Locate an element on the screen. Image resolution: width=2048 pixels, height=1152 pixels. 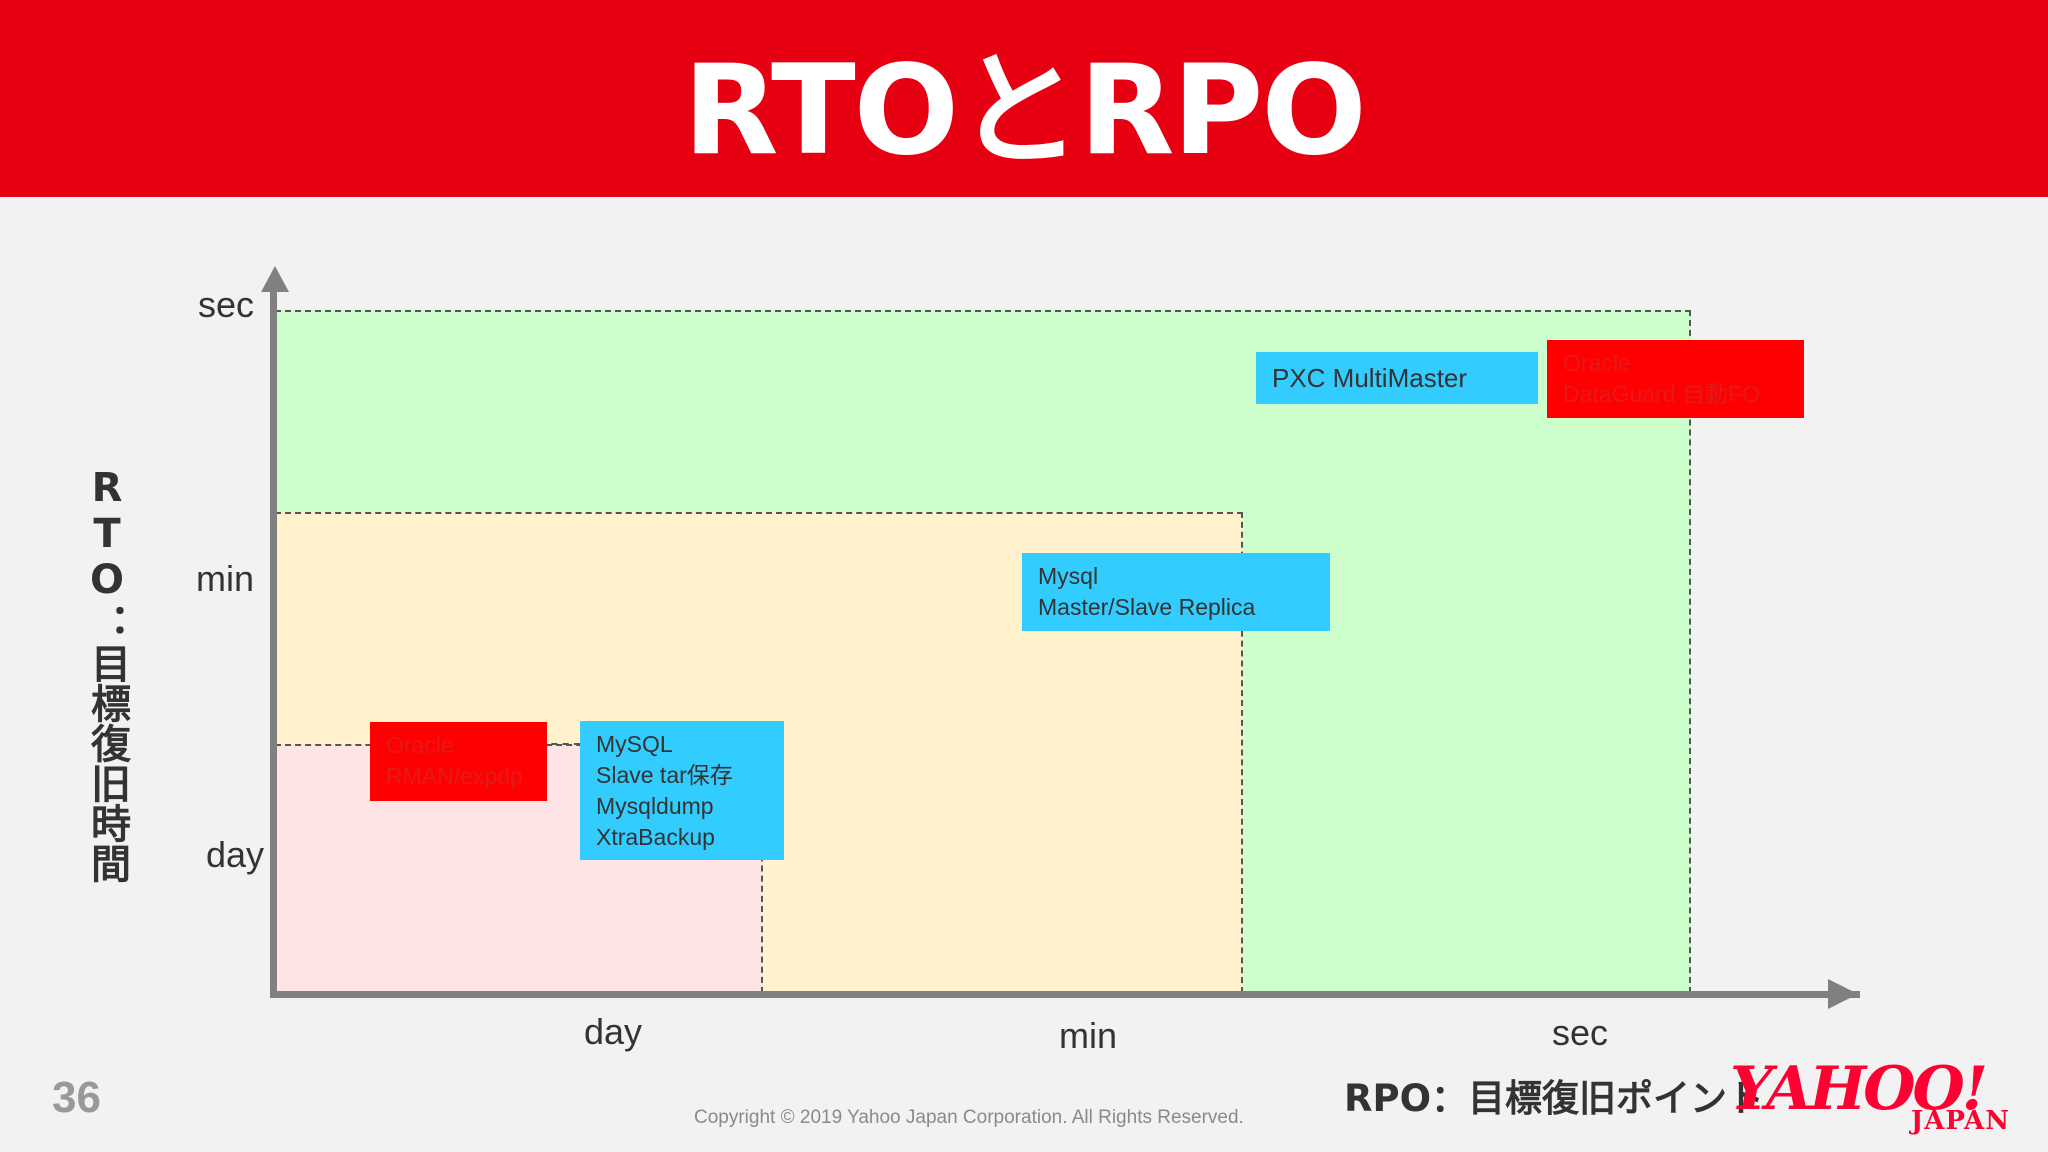
page-number: 36 is located at coordinates (76, 1097).